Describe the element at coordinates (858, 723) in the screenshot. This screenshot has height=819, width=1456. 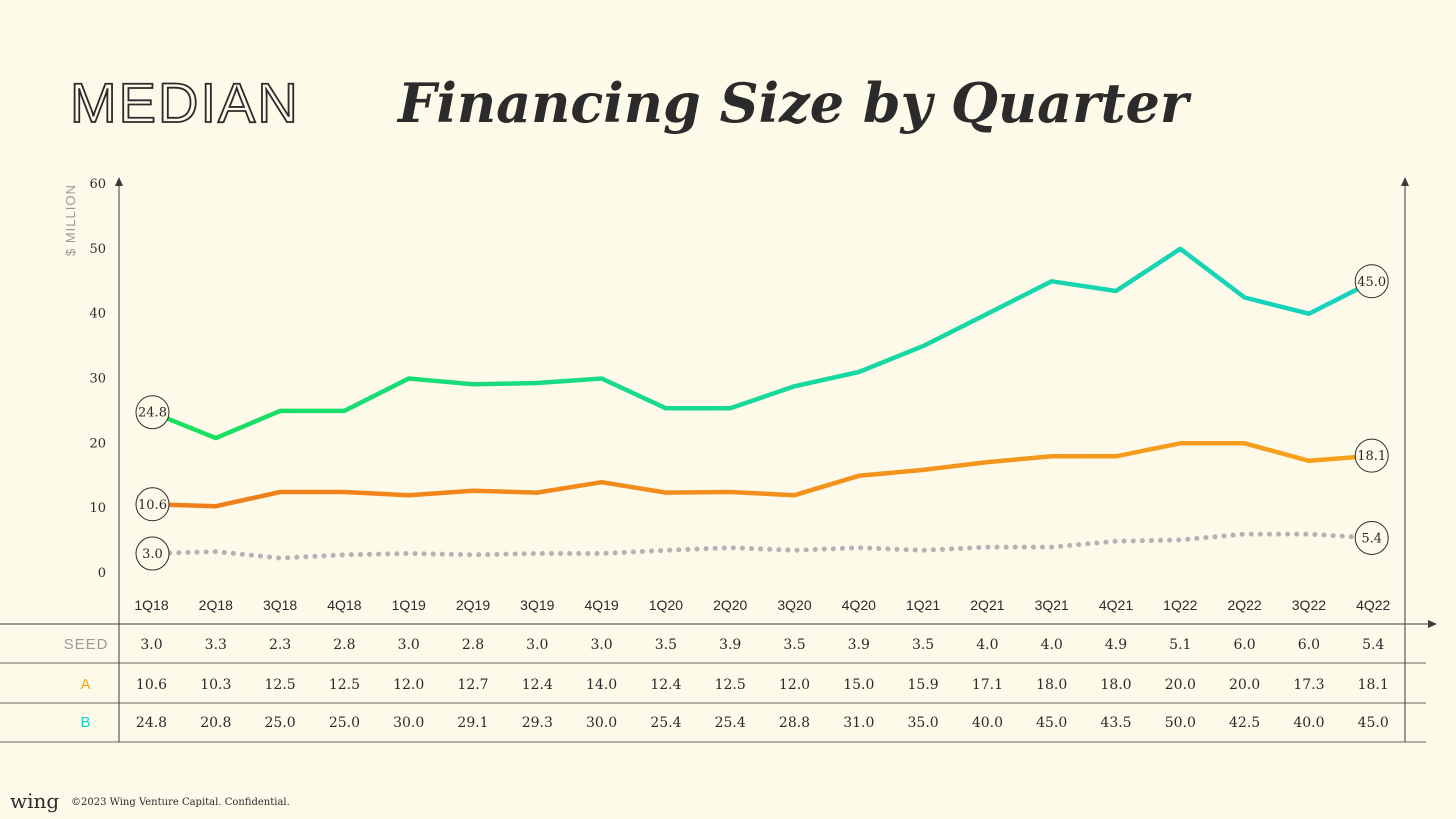
I see `table-cell: 31.0` at that location.